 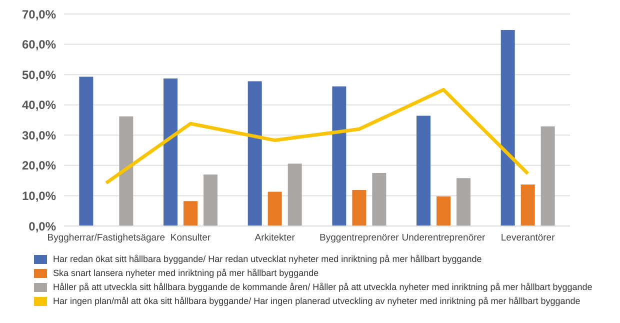 I want to click on y-tick-label: 60,0%, so click(x=39, y=45).